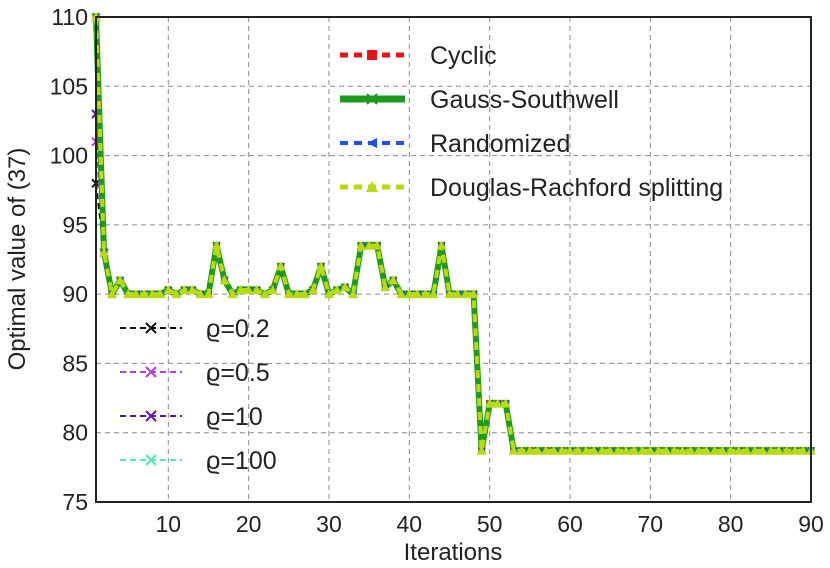 This screenshot has height=568, width=830. I want to click on x-tick-label: 70, so click(651, 524).